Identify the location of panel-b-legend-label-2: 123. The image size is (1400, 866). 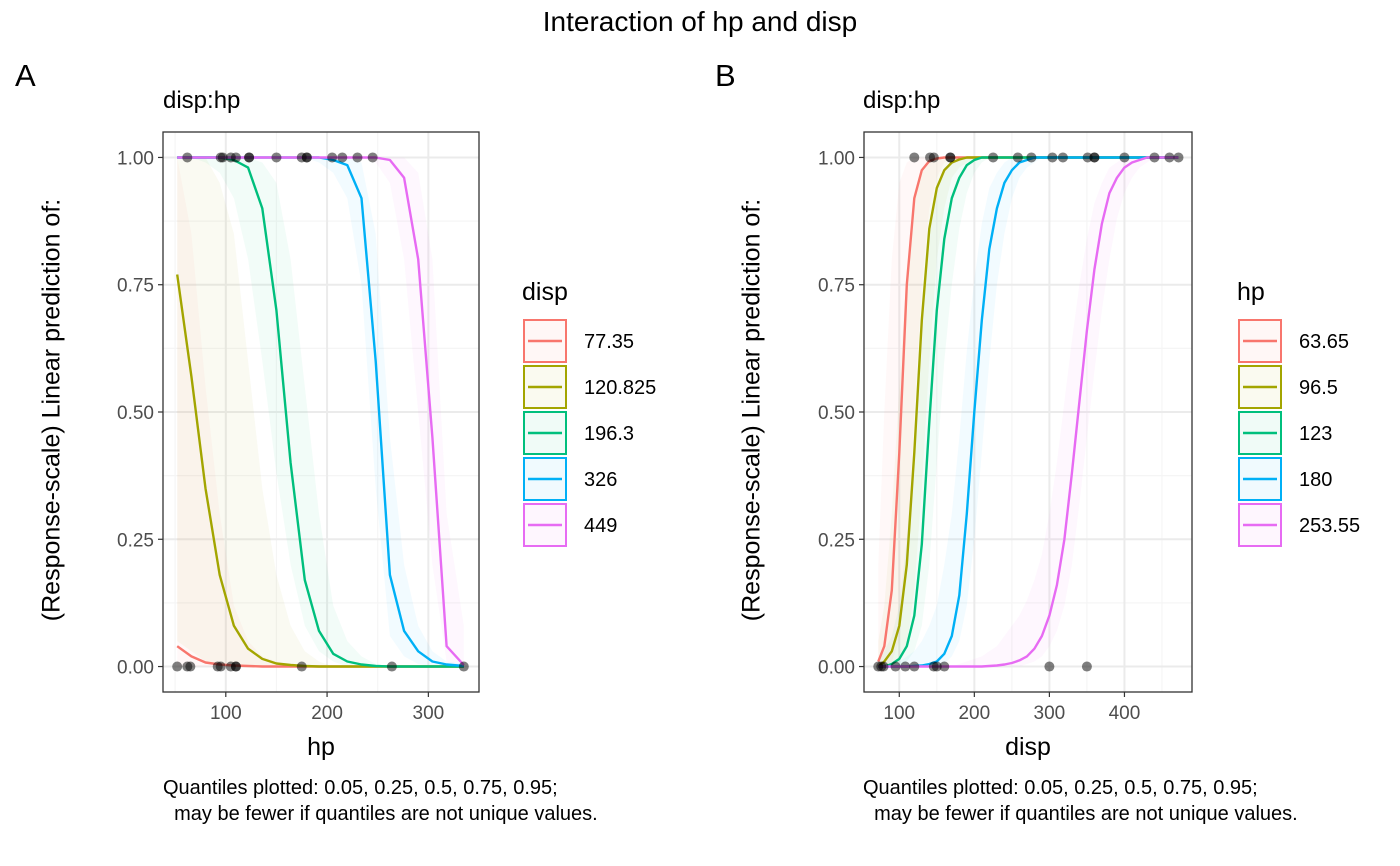
(1315, 434).